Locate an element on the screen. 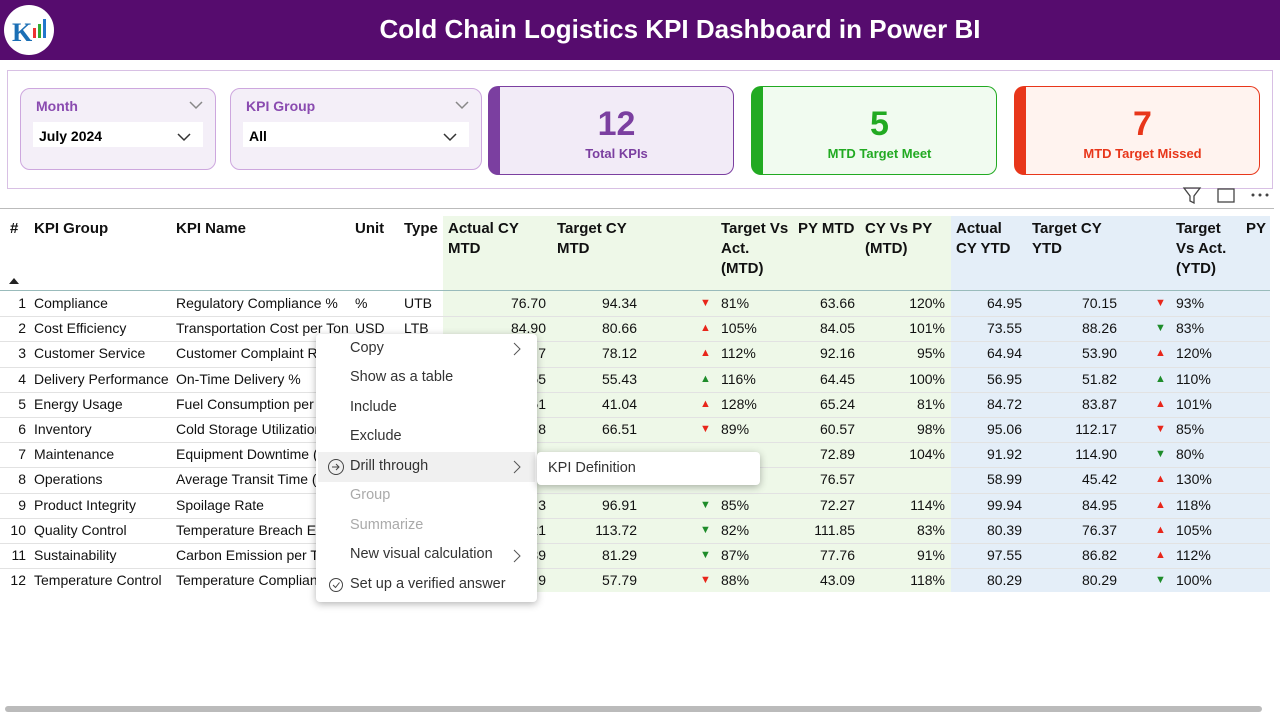 This screenshot has width=1280, height=714. menu-item: Group is located at coordinates (370, 495).